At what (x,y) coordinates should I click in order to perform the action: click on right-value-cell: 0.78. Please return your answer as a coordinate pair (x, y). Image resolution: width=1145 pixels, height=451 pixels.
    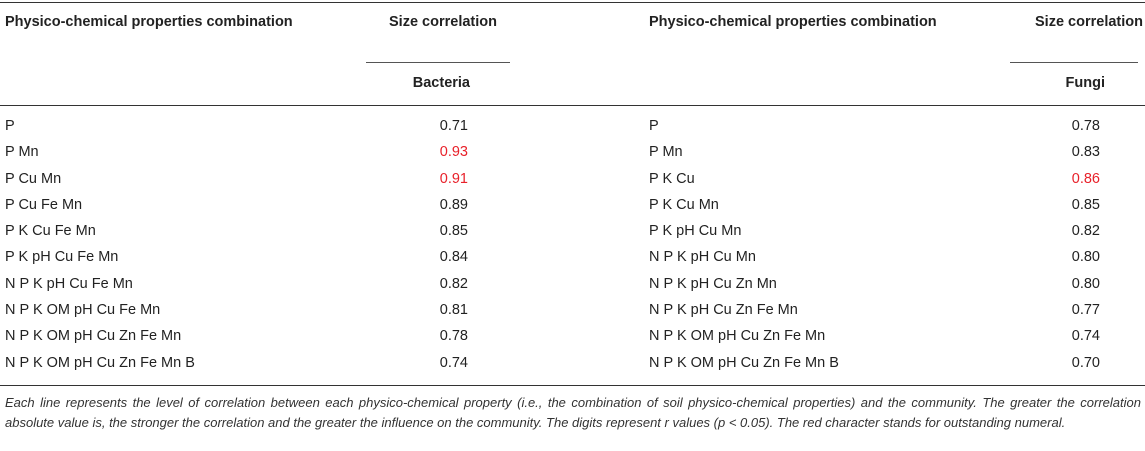
    Looking at the image, I should click on (1085, 126).